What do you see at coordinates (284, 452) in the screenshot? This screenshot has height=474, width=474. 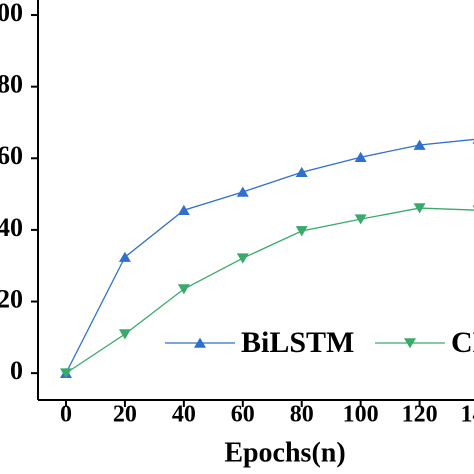 I see `x-axis-label: Epochs(n)` at bounding box center [284, 452].